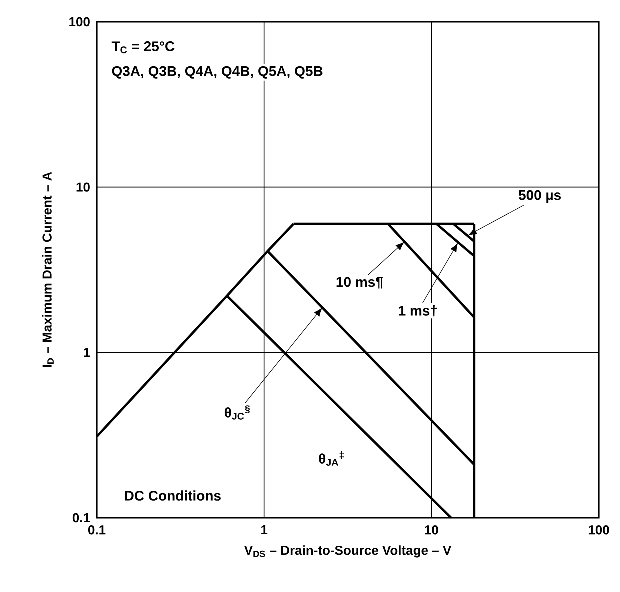  I want to click on annotation: 500 µs, so click(540, 197).